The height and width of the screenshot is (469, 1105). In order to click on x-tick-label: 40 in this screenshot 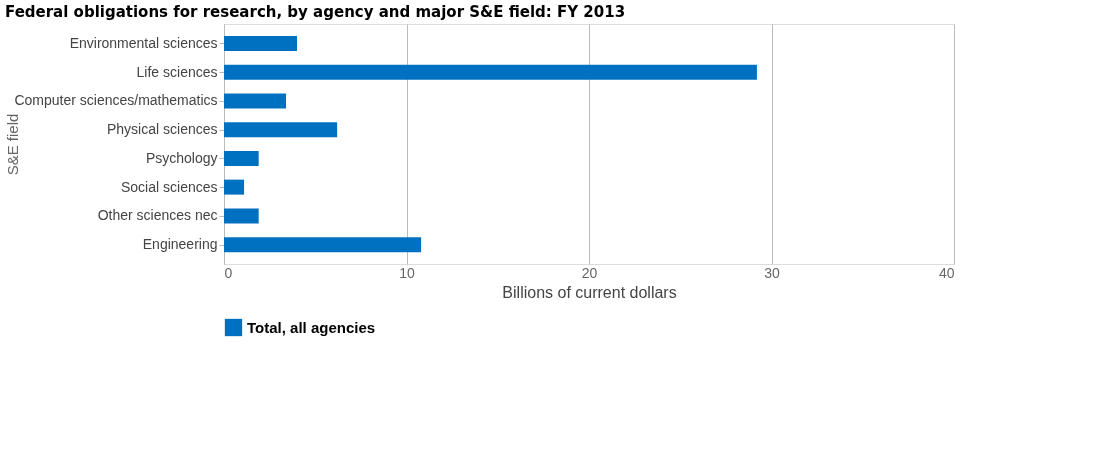, I will do `click(946, 272)`.